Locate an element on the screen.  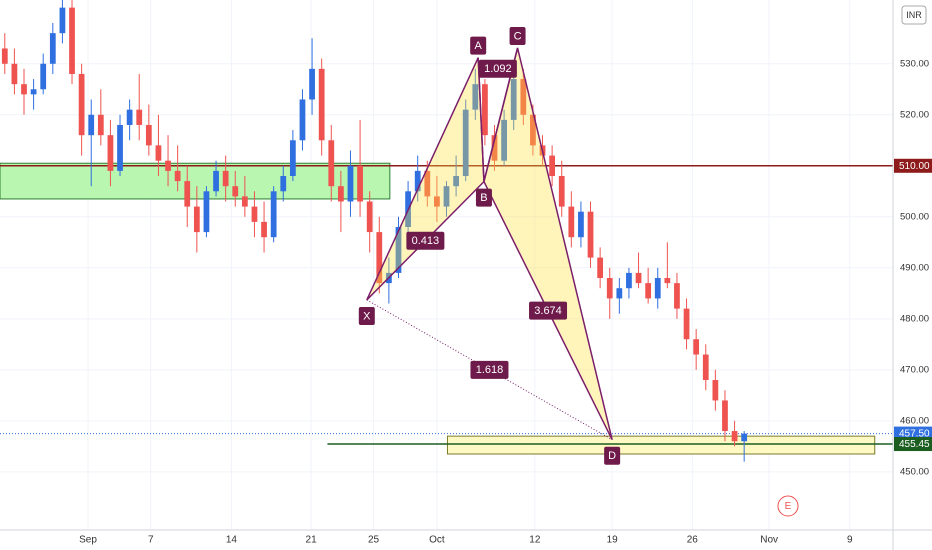
earnings-circle is located at coordinates (788, 506).